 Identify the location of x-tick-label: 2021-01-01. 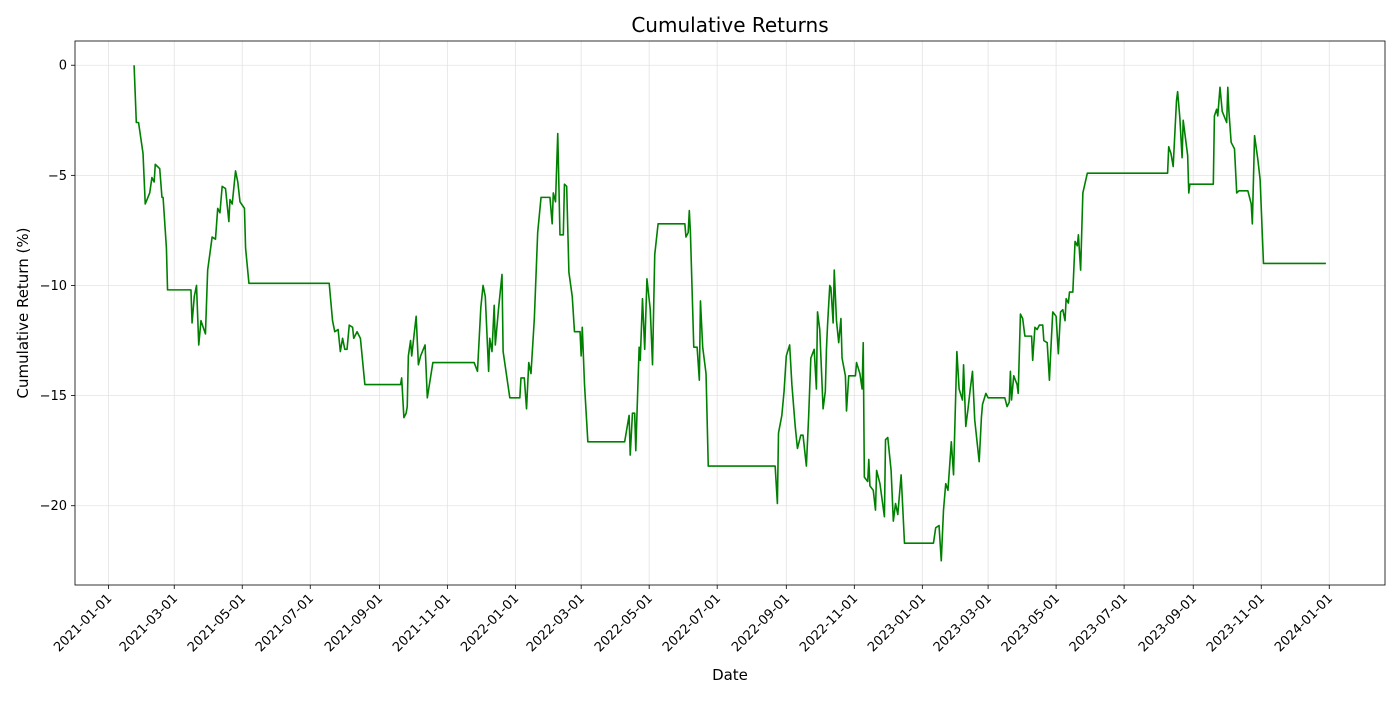
(83, 623).